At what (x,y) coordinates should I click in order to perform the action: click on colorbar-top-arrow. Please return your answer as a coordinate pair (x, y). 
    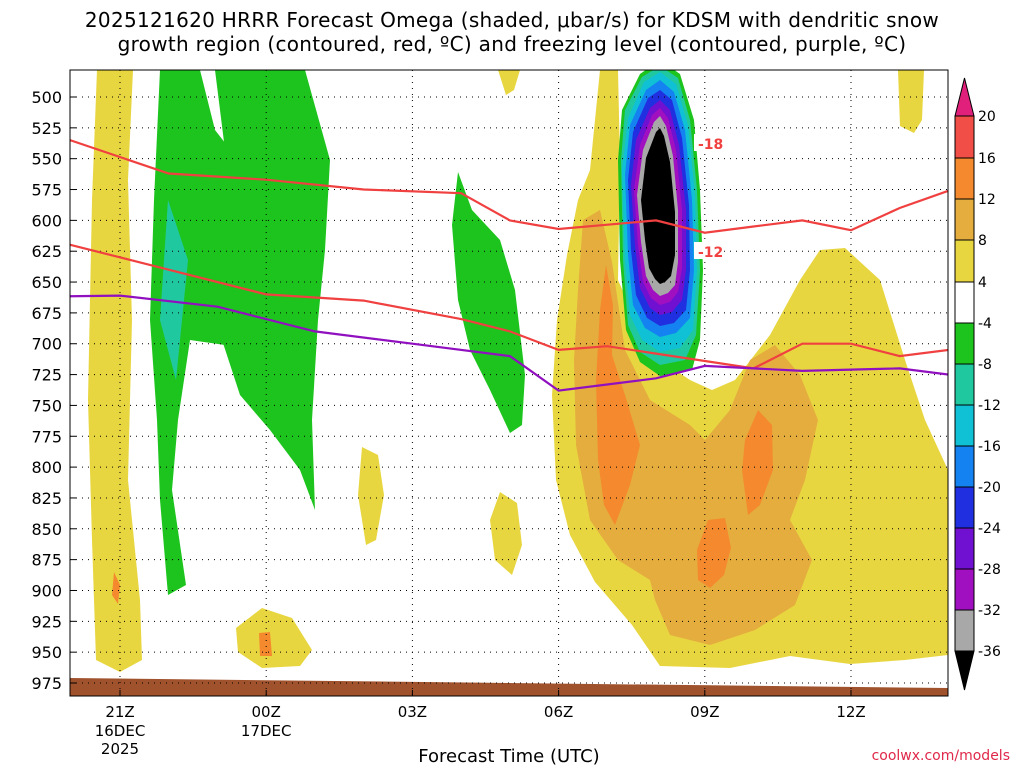
    Looking at the image, I should click on (964, 97).